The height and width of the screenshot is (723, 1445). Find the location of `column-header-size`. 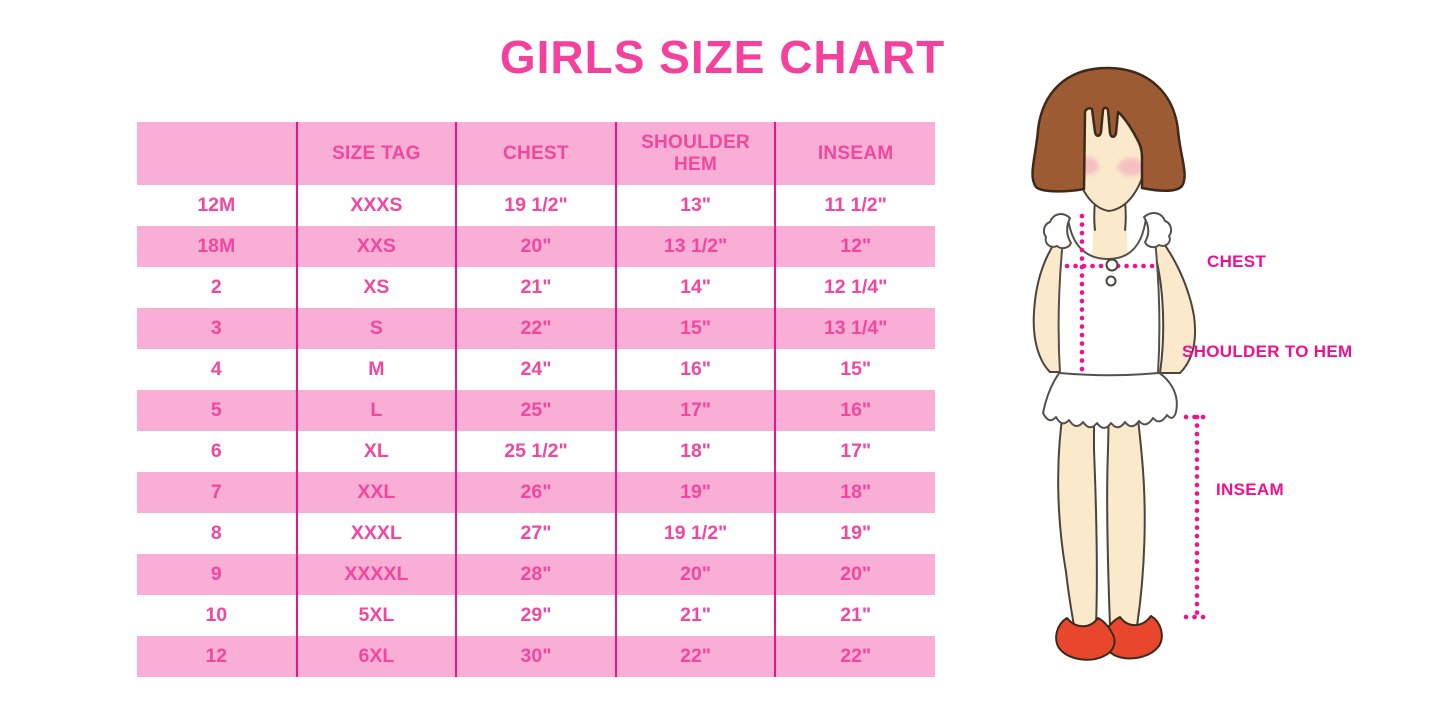

column-header-size is located at coordinates (217, 153).